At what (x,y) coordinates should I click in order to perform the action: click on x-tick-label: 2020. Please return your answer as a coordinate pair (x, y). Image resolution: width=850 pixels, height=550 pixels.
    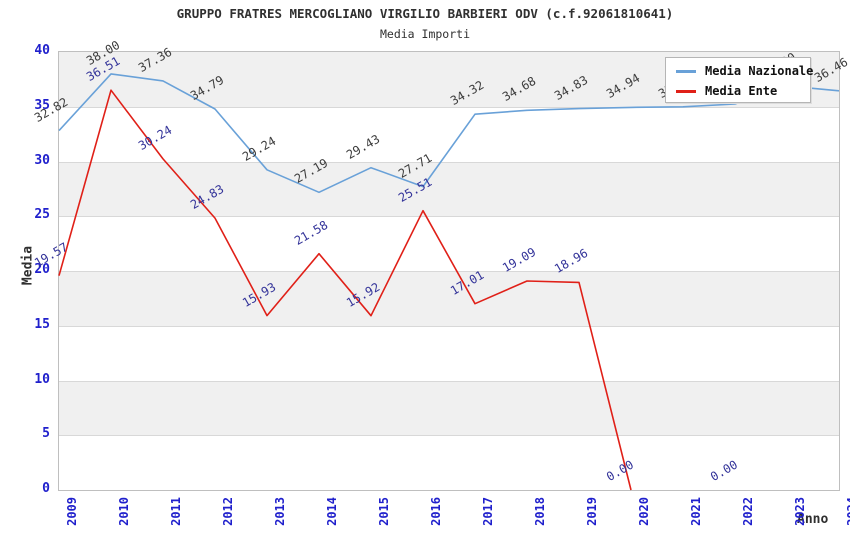
    Looking at the image, I should click on (644, 511).